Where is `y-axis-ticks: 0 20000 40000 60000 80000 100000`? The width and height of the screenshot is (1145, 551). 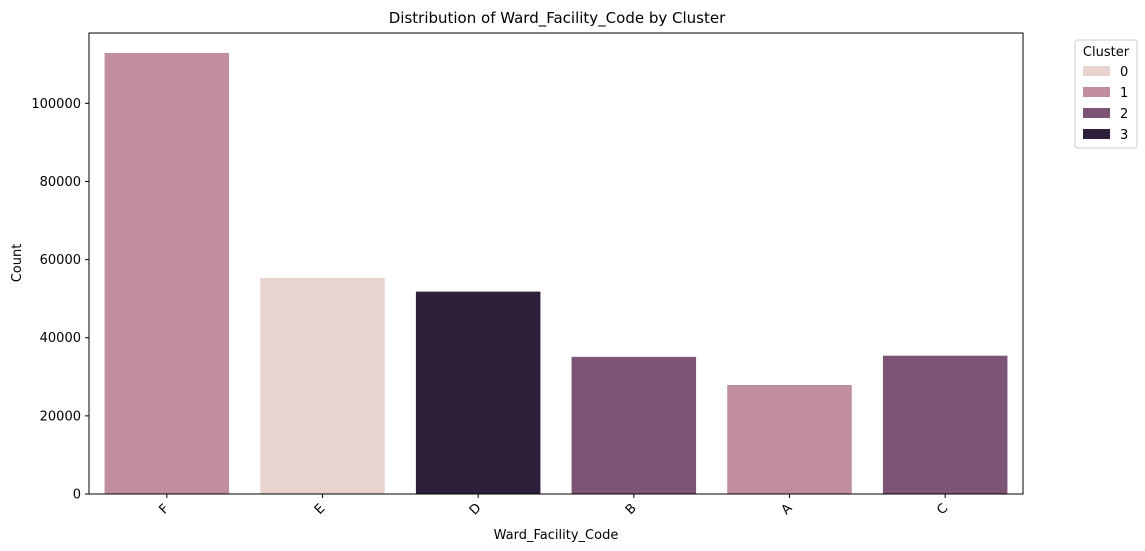
y-axis-ticks: 0 20000 40000 60000 80000 100000 is located at coordinates (60, 300).